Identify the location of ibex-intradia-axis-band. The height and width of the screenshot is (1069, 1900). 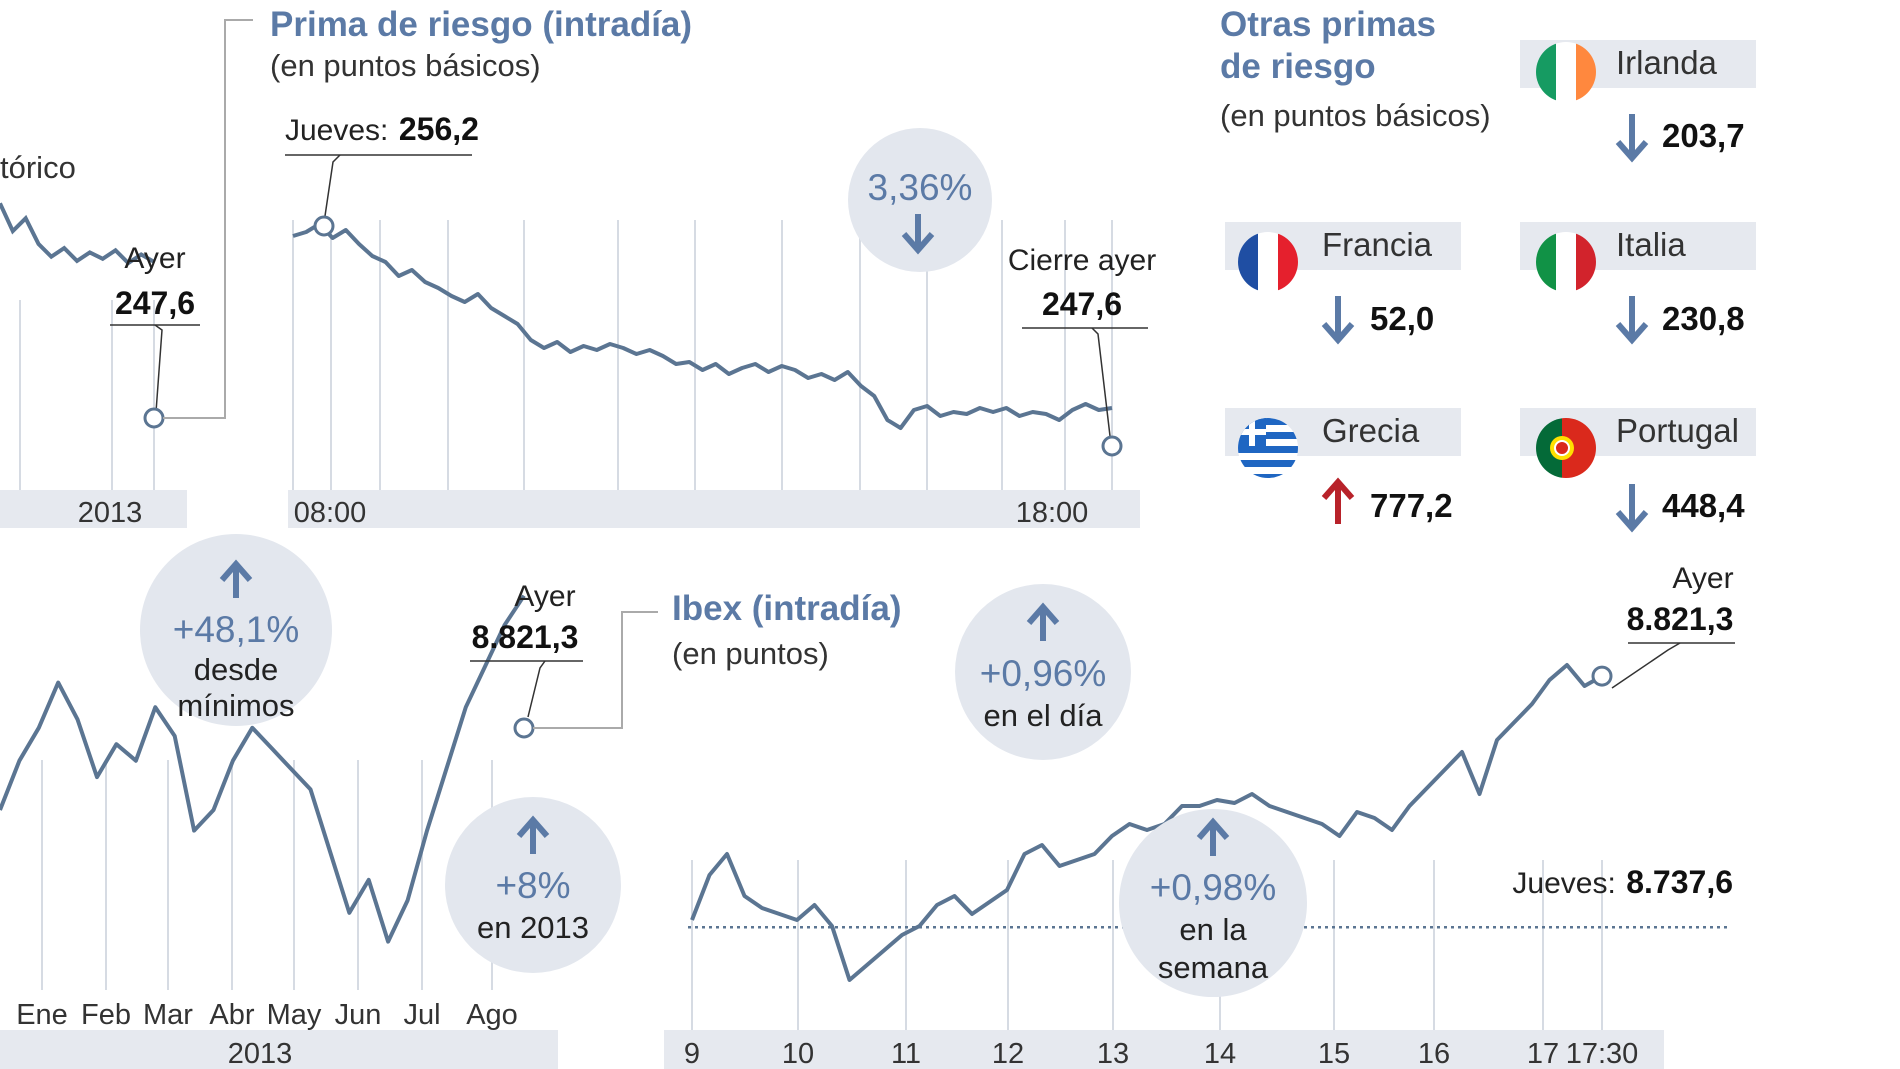
(1164, 1049).